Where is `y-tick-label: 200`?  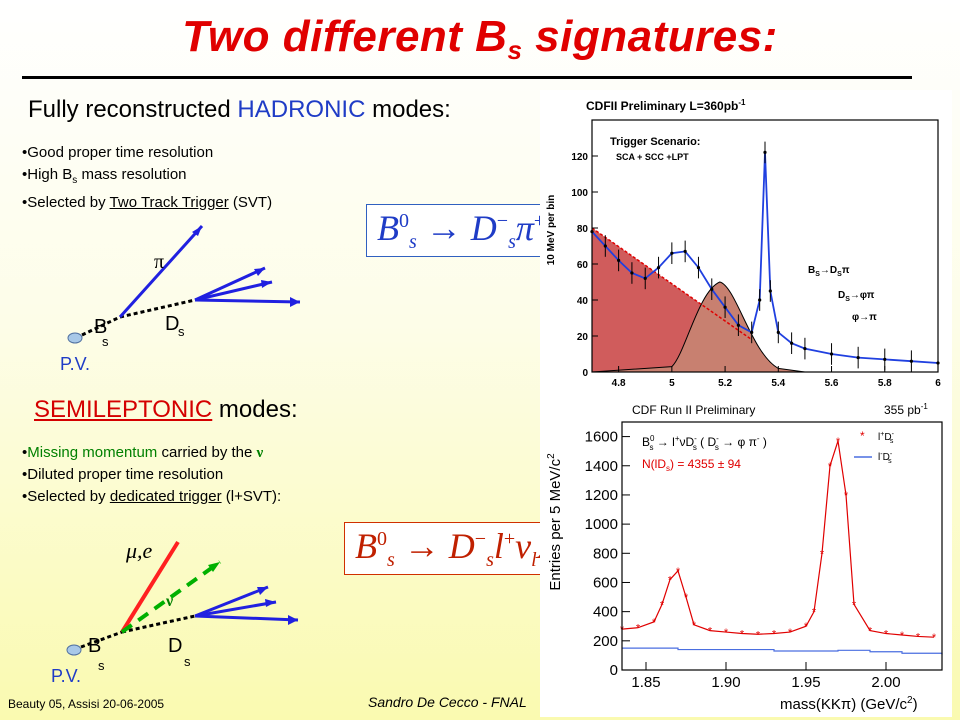
y-tick-label: 200 is located at coordinates (605, 641).